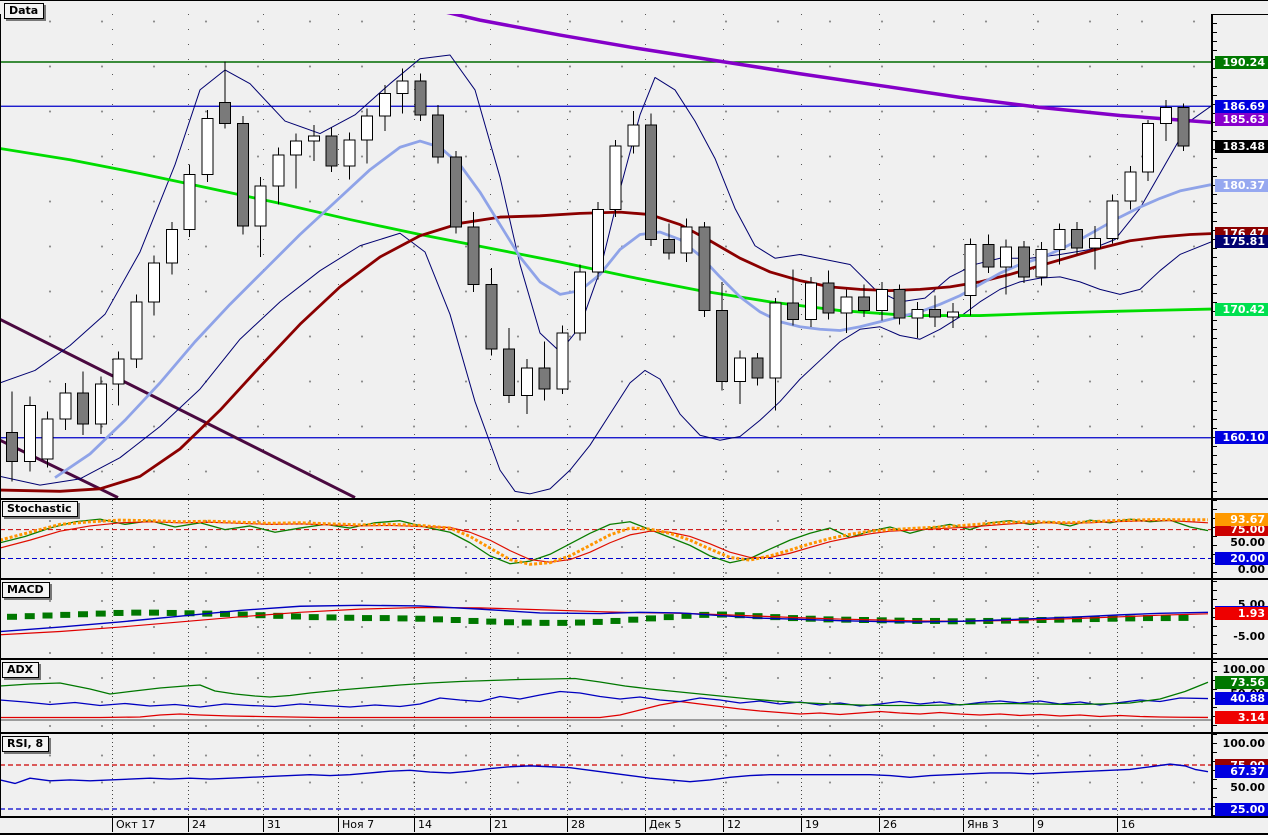 The width and height of the screenshot is (1268, 835). I want to click on x-axis-tick: 9, so click(1038, 825).